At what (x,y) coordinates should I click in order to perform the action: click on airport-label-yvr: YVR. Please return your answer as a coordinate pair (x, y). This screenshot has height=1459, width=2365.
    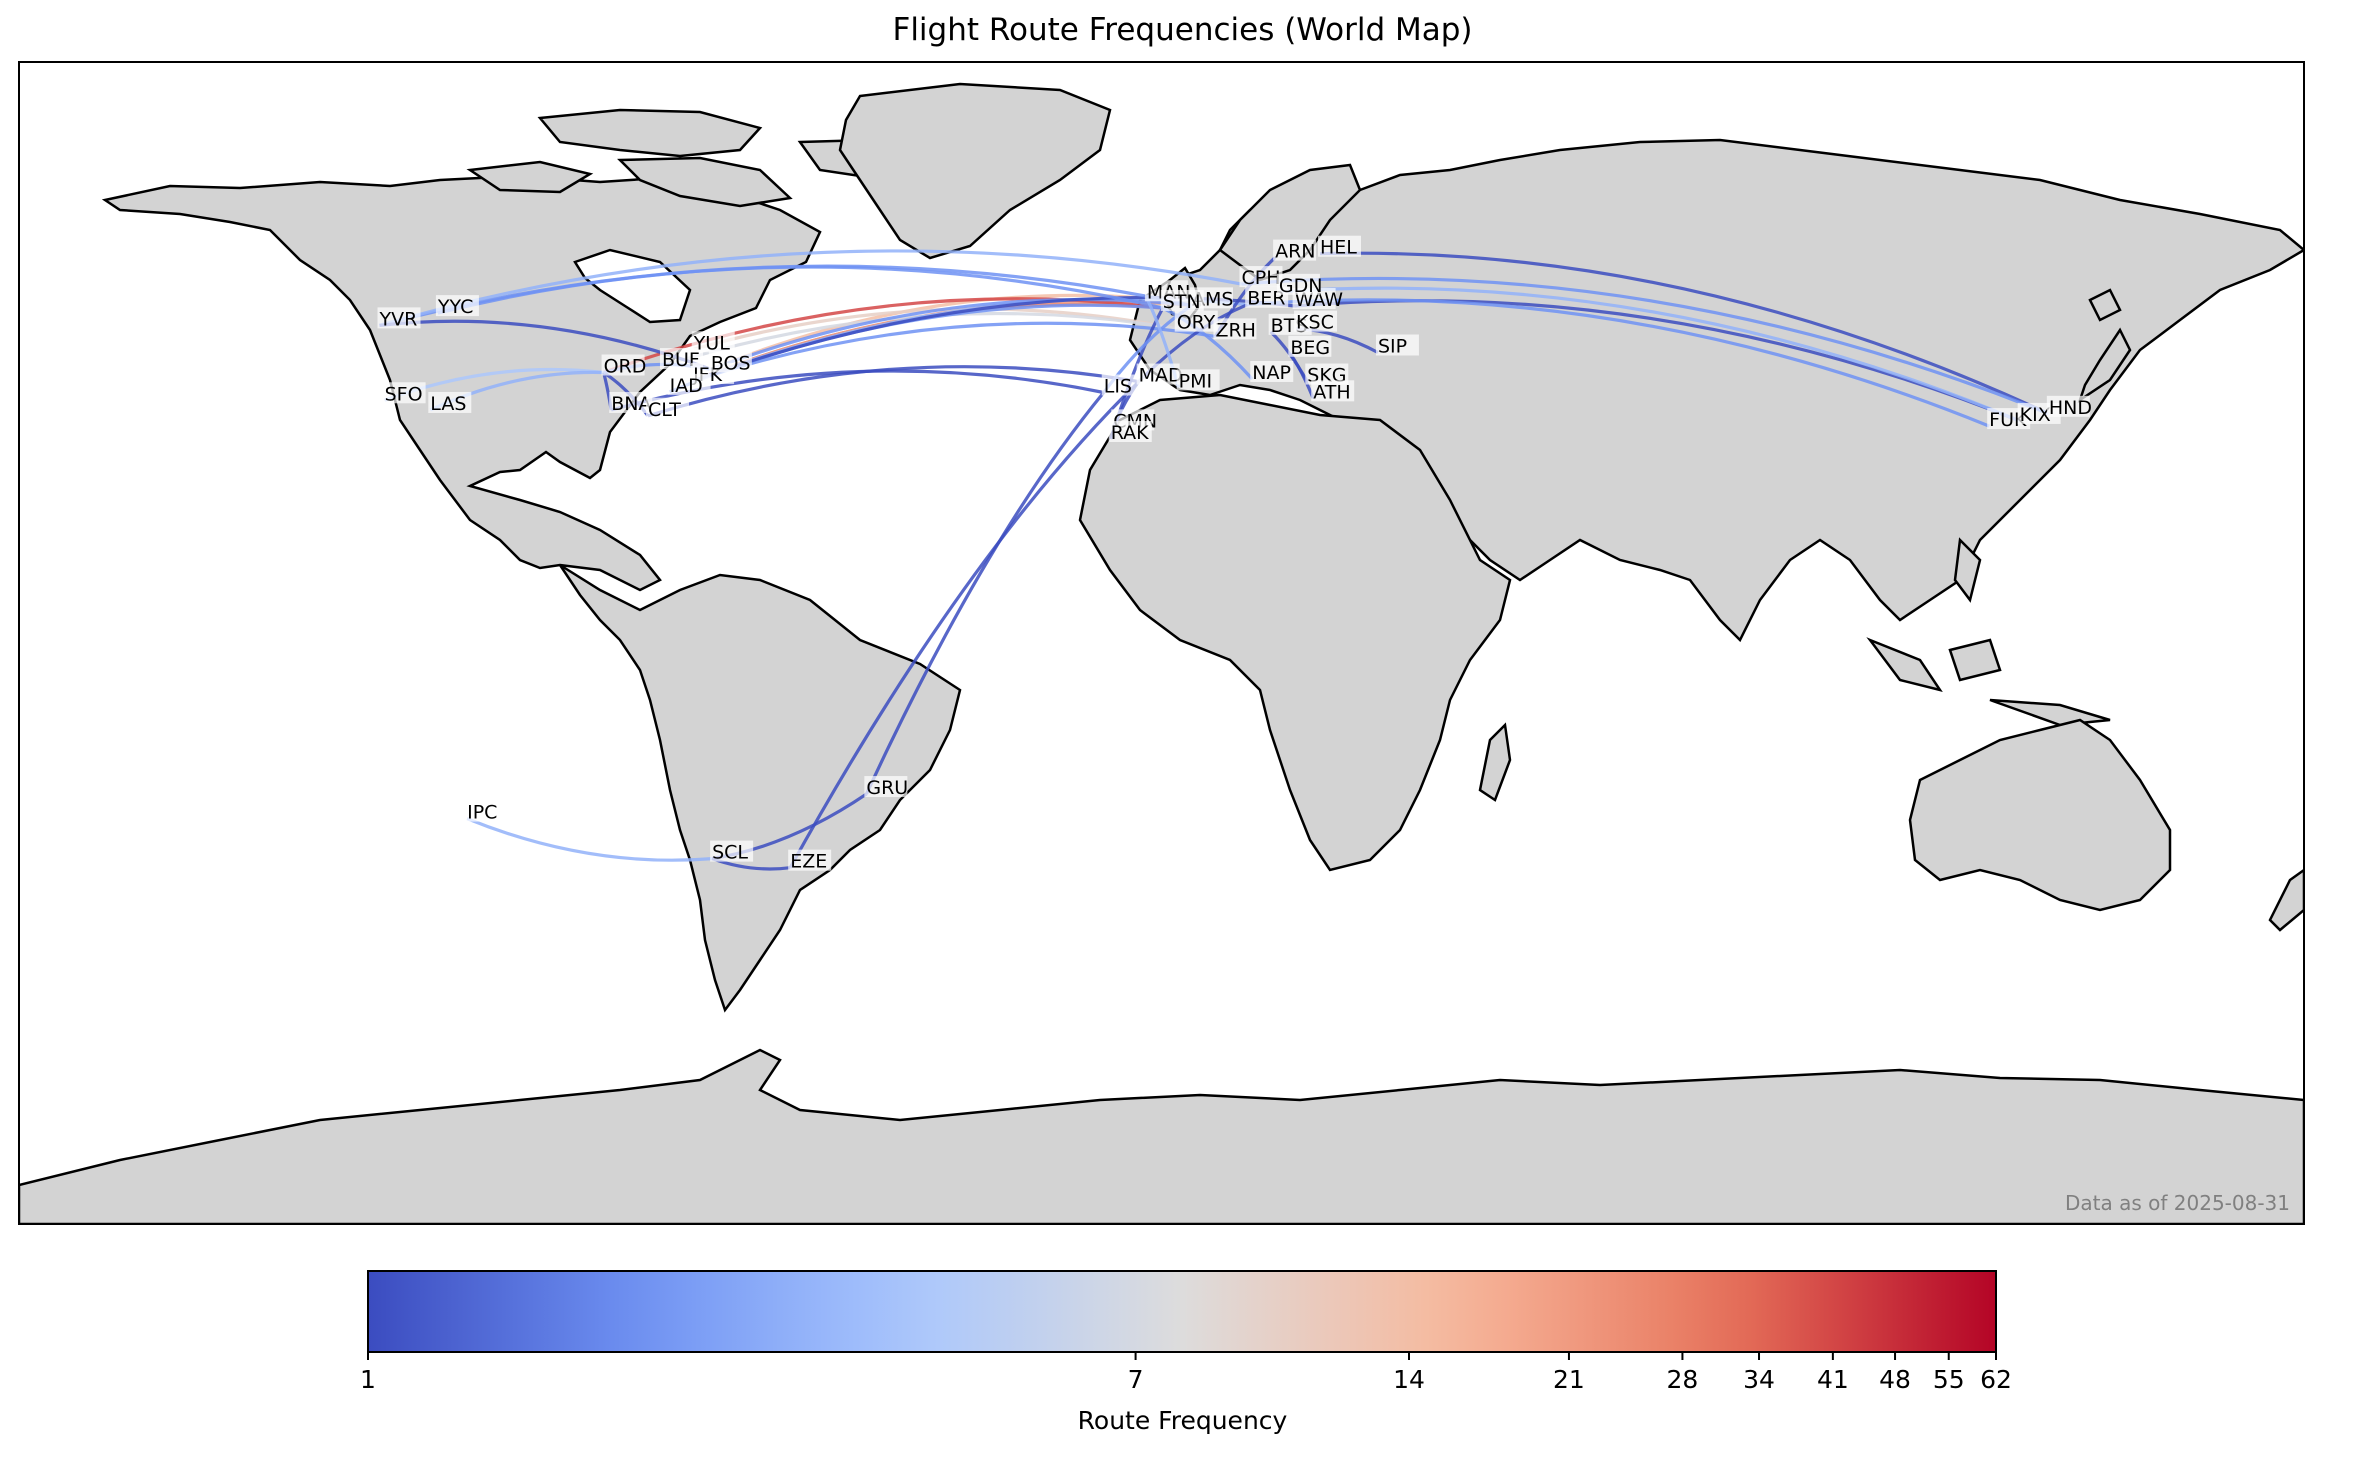
    Looking at the image, I should click on (399, 318).